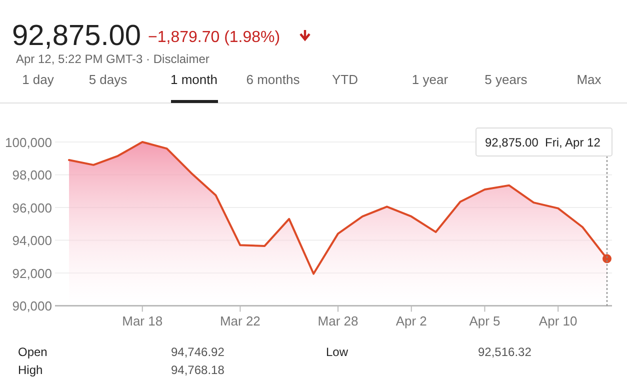 The height and width of the screenshot is (384, 627). I want to click on text: 5 days, so click(108, 79).